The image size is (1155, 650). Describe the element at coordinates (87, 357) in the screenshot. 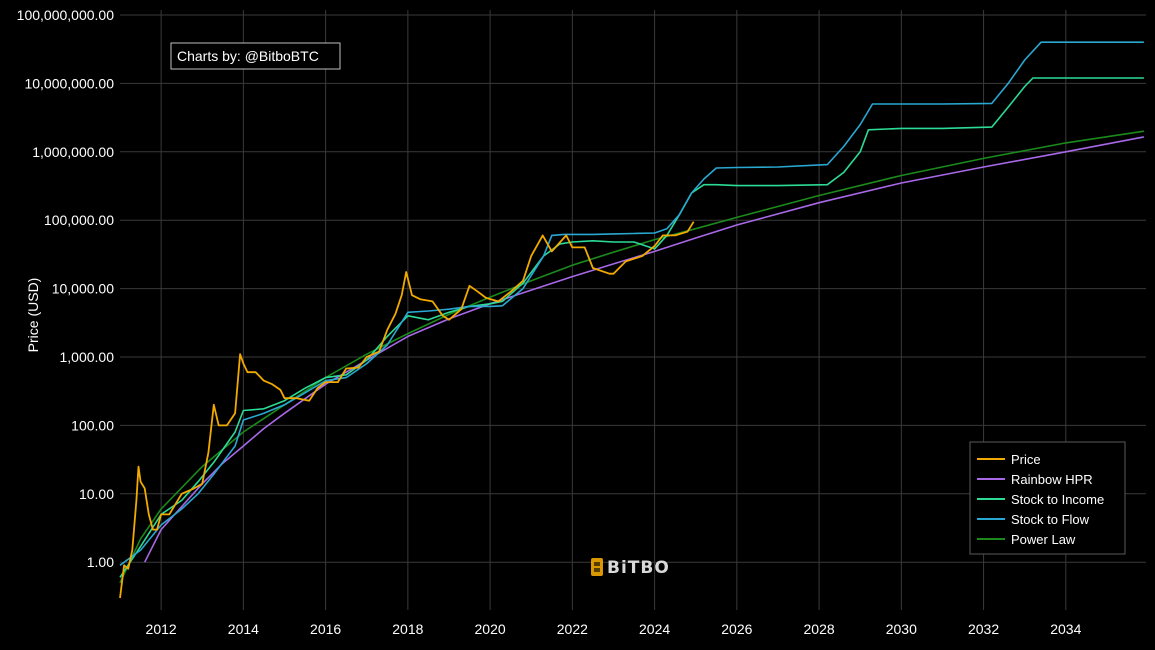

I see `y-tick-label: 1,000.00` at that location.